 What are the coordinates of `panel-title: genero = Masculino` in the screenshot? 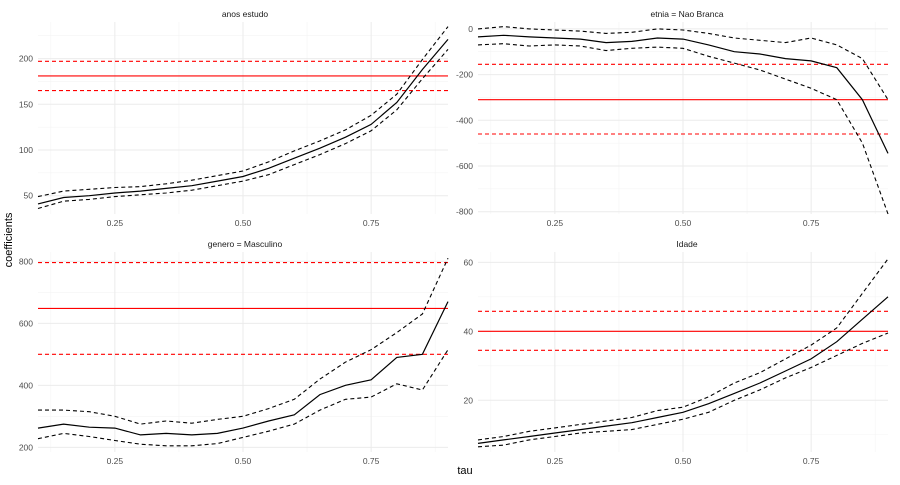 It's located at (245, 244).